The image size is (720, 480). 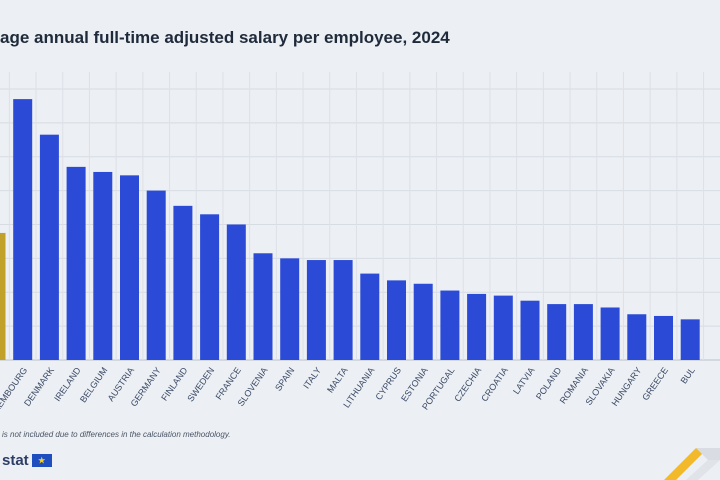 What do you see at coordinates (583, 332) in the screenshot?
I see `bar-romania` at bounding box center [583, 332].